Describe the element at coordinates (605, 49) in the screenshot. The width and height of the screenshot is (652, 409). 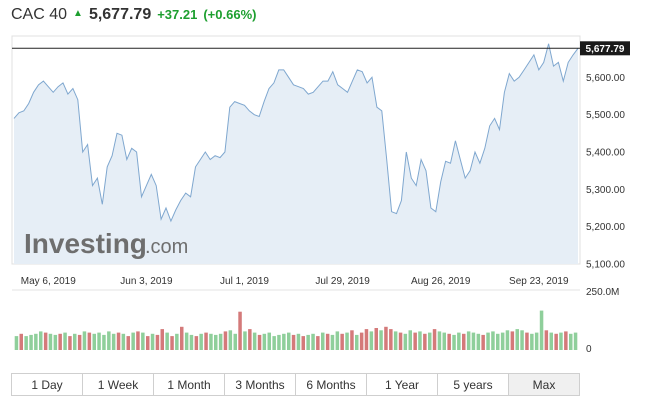
I see `last-price-label: 5,677.79` at that location.